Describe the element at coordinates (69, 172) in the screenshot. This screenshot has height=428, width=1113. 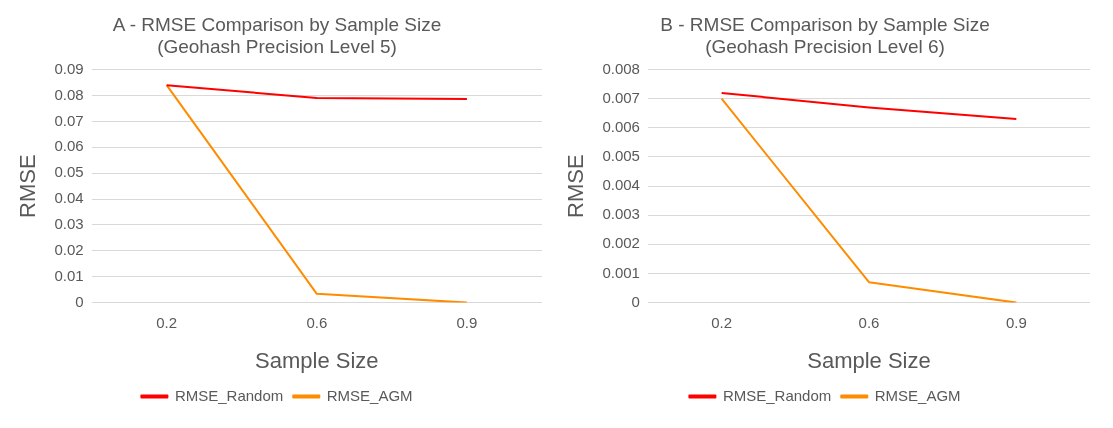
I see `y-tick-label: 0.05` at that location.